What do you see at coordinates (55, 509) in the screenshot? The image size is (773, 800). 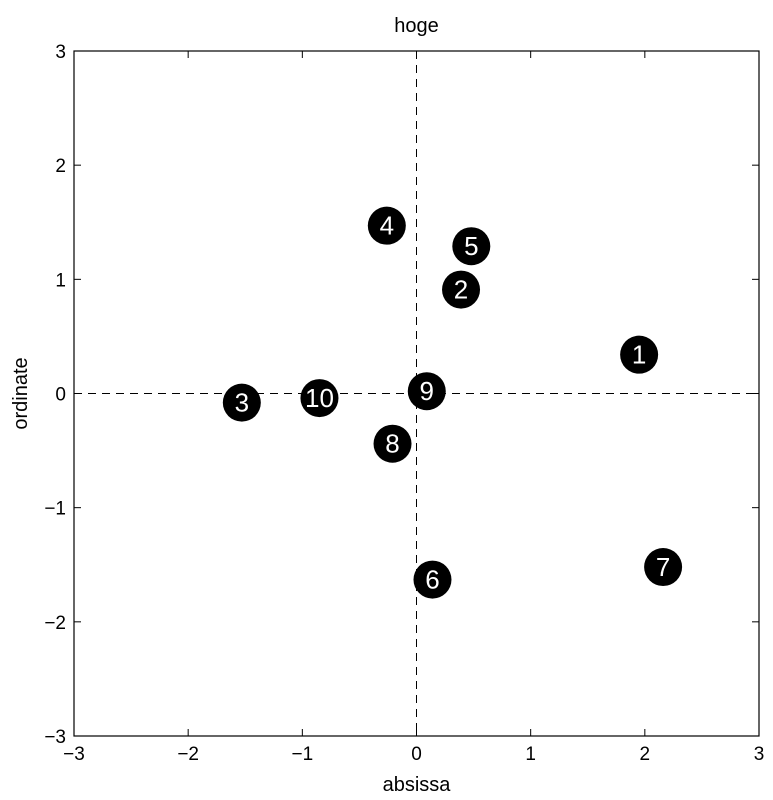 I see `y-tick-label: −1` at bounding box center [55, 509].